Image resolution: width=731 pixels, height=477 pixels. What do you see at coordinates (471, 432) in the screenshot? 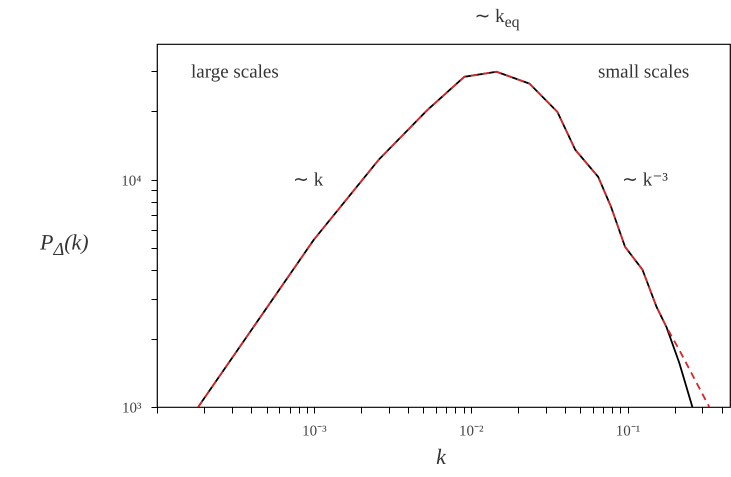
I see `x-tick-label: 10⁻²` at bounding box center [471, 432].